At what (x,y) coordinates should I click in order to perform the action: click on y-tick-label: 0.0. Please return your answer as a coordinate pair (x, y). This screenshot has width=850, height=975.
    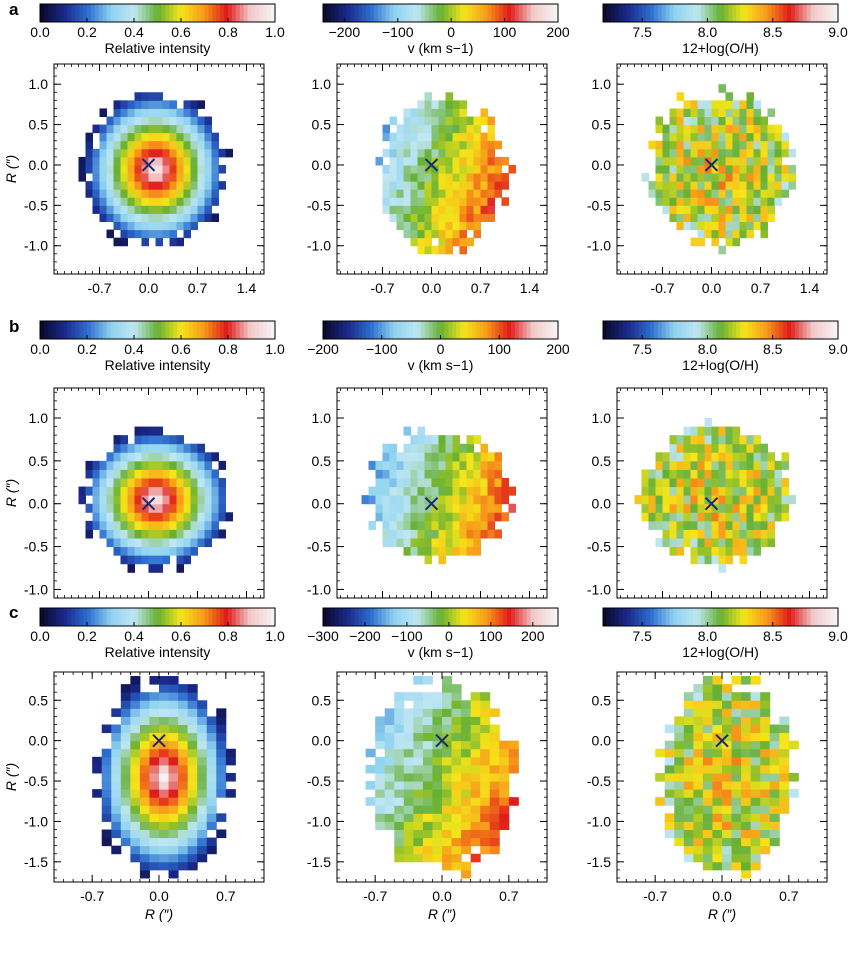
    Looking at the image, I should click on (322, 741).